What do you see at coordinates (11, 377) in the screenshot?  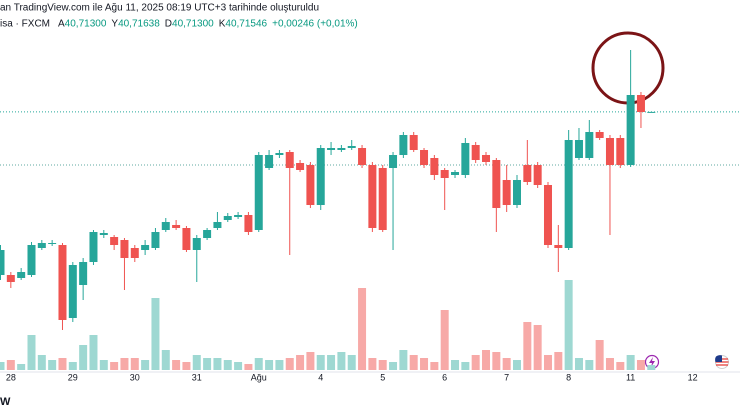 I see `x-tick-label: 28` at bounding box center [11, 377].